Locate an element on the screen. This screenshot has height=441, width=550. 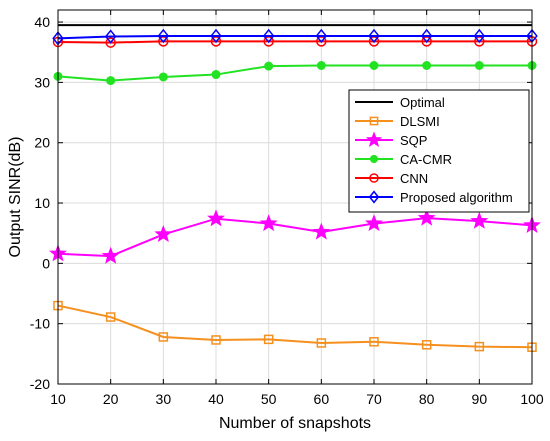
legend-item: Optimal is located at coordinates (400, 102).